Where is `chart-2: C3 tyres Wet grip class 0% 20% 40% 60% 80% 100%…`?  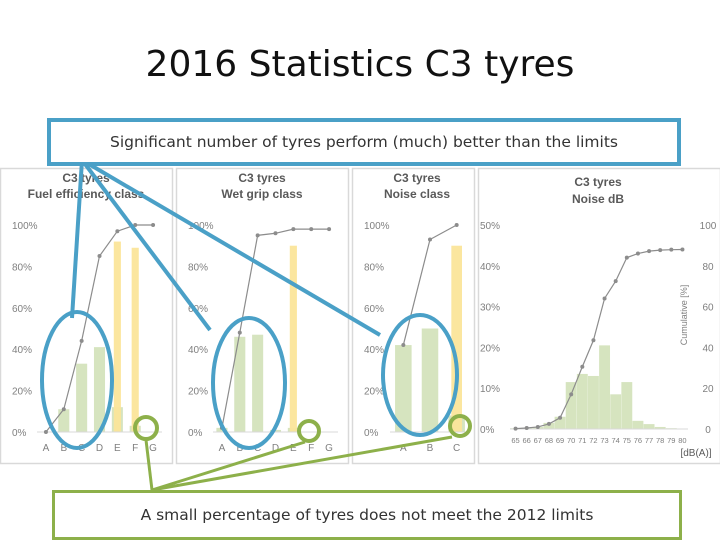 chart-2: C3 tyres Wet grip class 0% 20% 40% 60% 80% 100%… is located at coordinates (262, 316).